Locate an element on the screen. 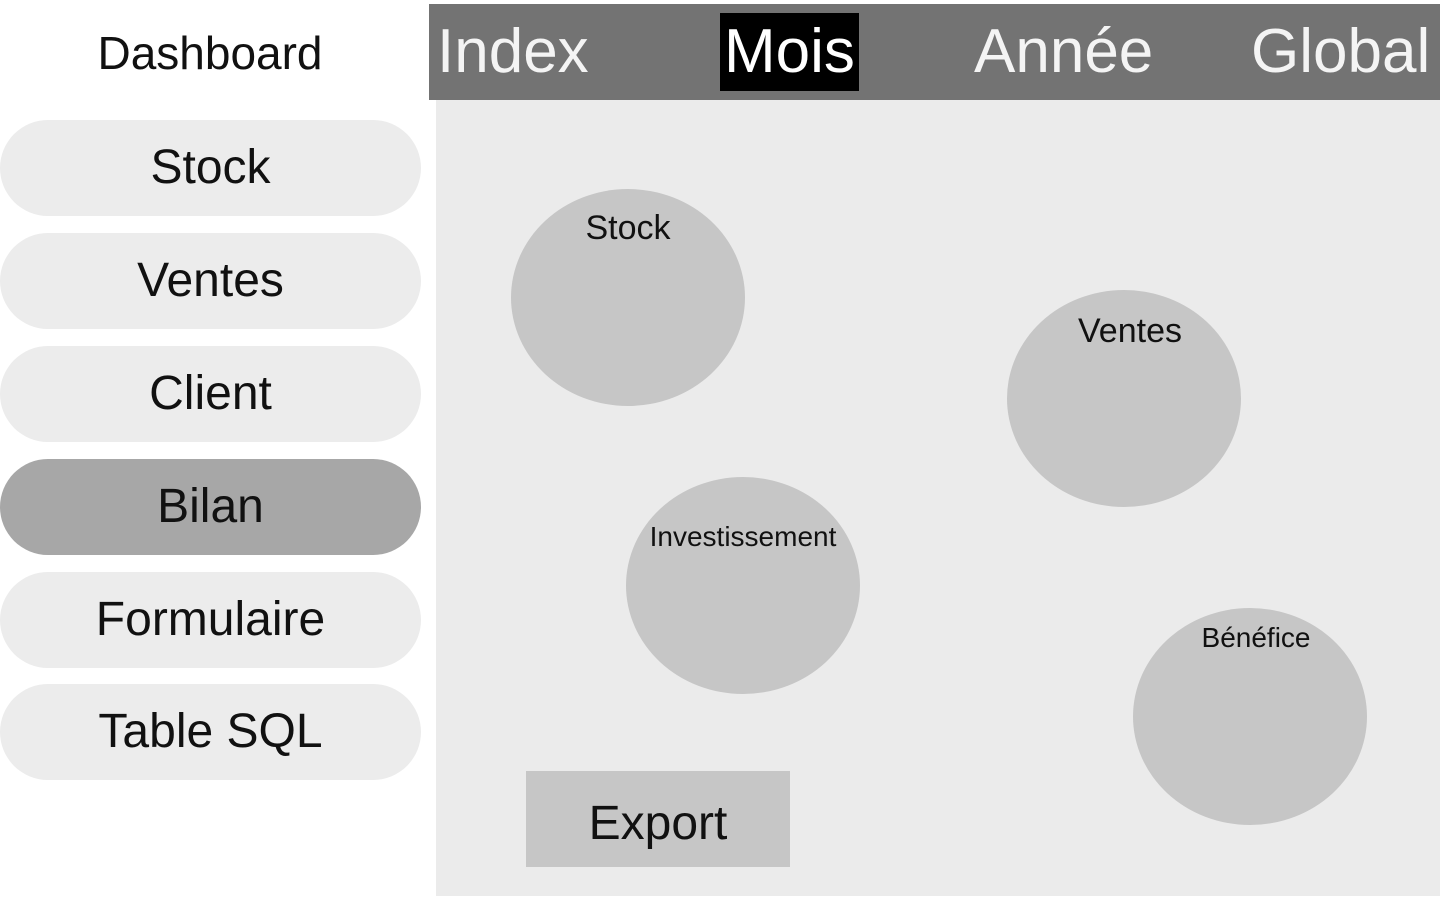 The height and width of the screenshot is (900, 1440). tab-mois: Mois is located at coordinates (789, 52).